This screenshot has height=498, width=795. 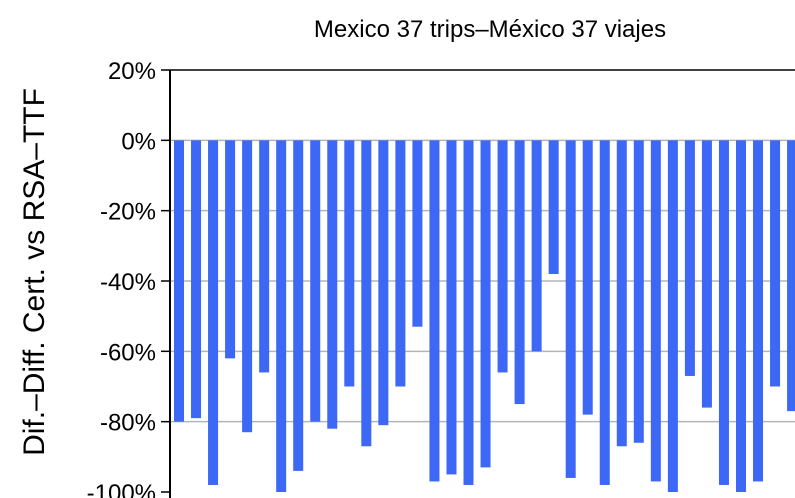 What do you see at coordinates (138, 141) in the screenshot?
I see `y-tick-label: 0%` at bounding box center [138, 141].